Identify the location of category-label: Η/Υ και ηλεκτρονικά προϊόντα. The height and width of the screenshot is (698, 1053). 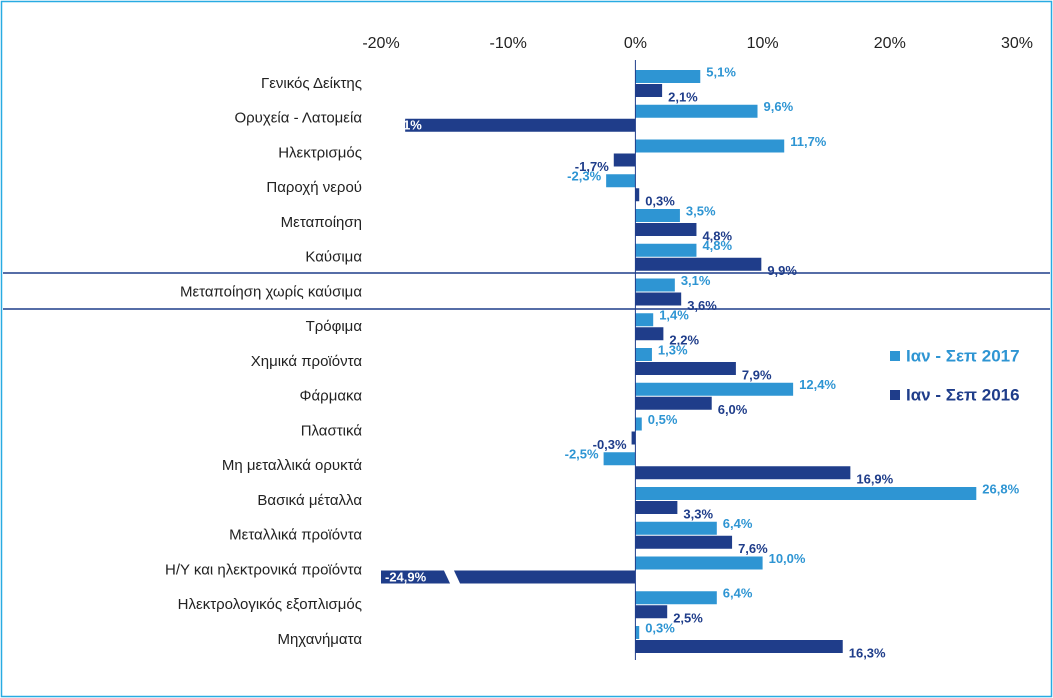
(263, 569).